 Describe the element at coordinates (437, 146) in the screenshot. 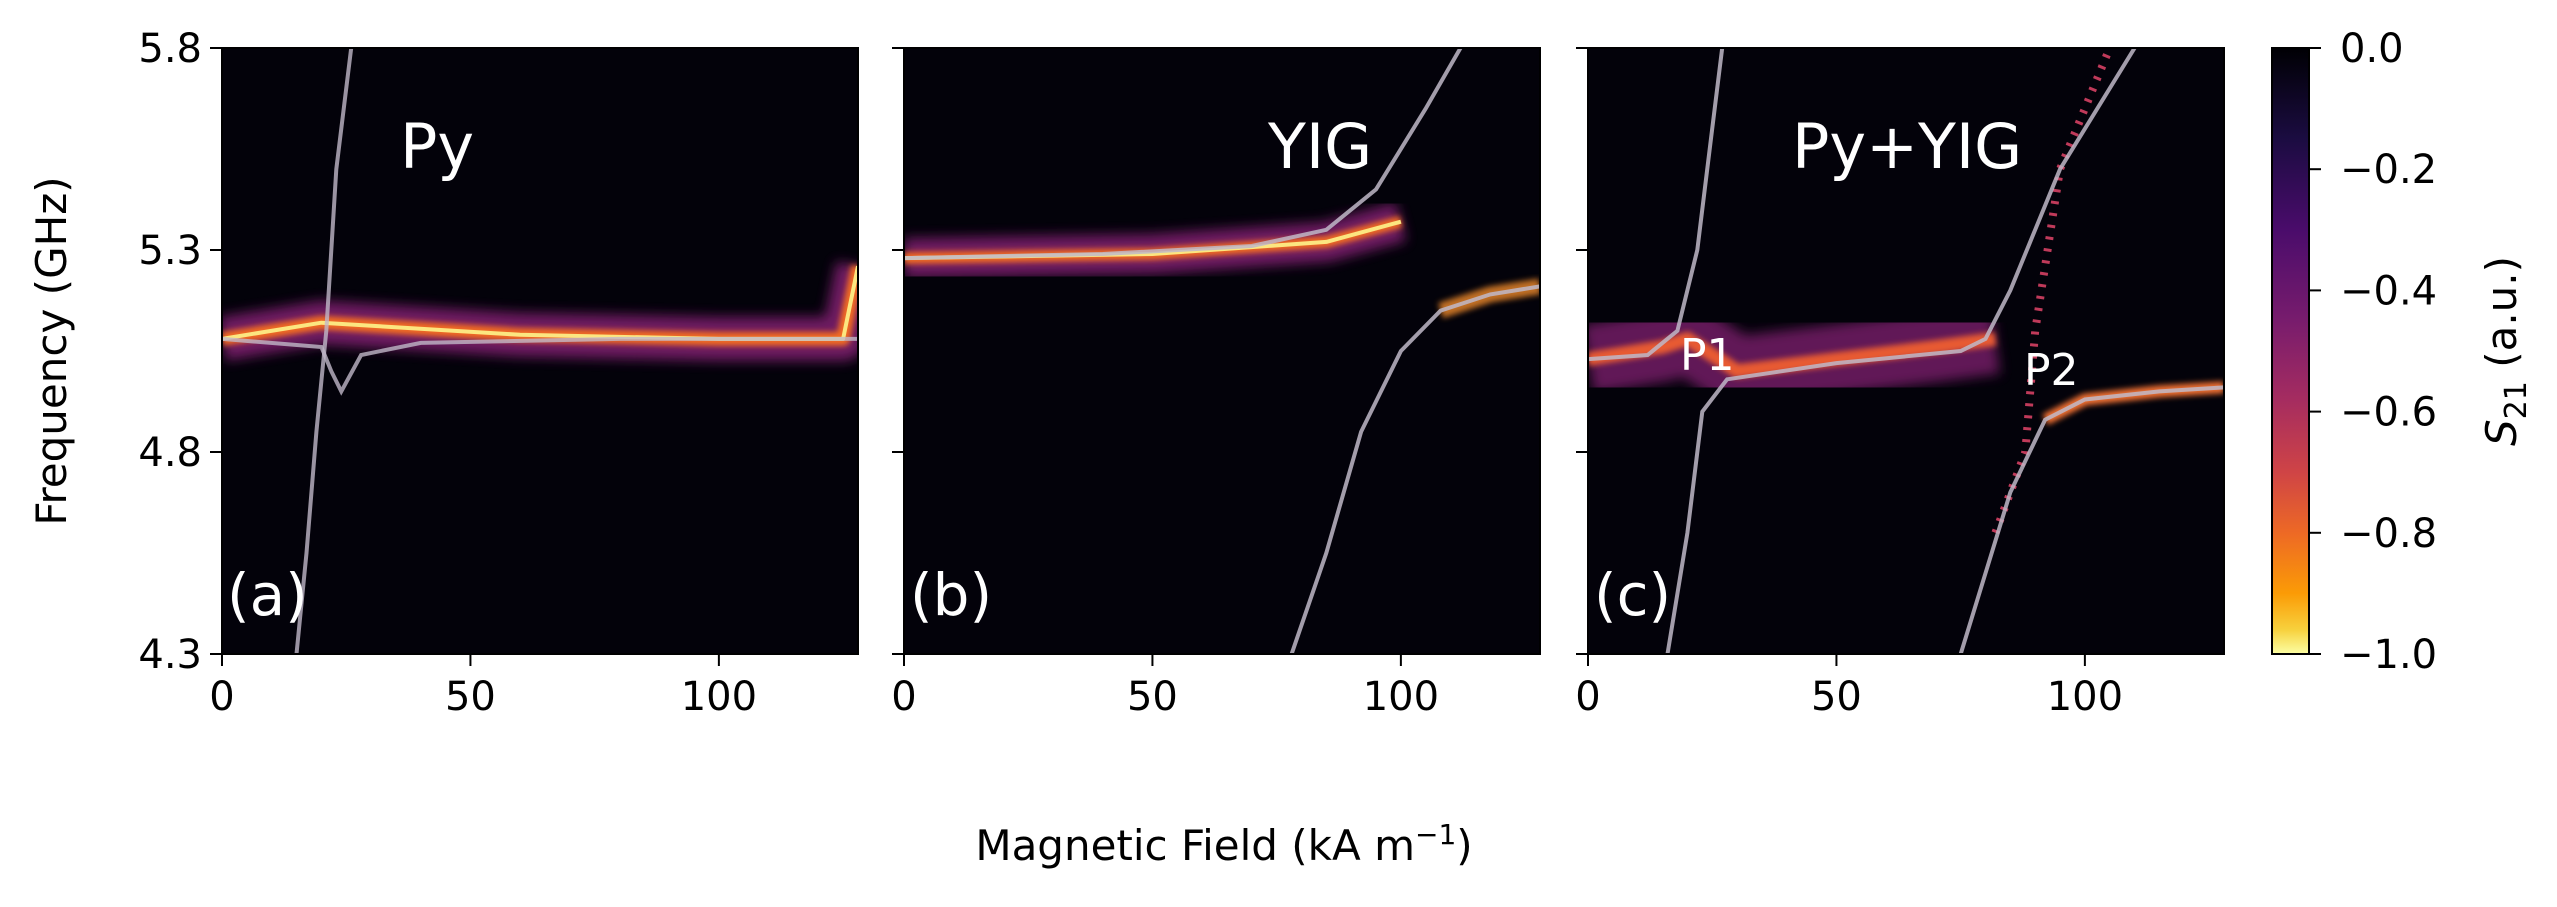

I see `panel-a-title: Py` at that location.